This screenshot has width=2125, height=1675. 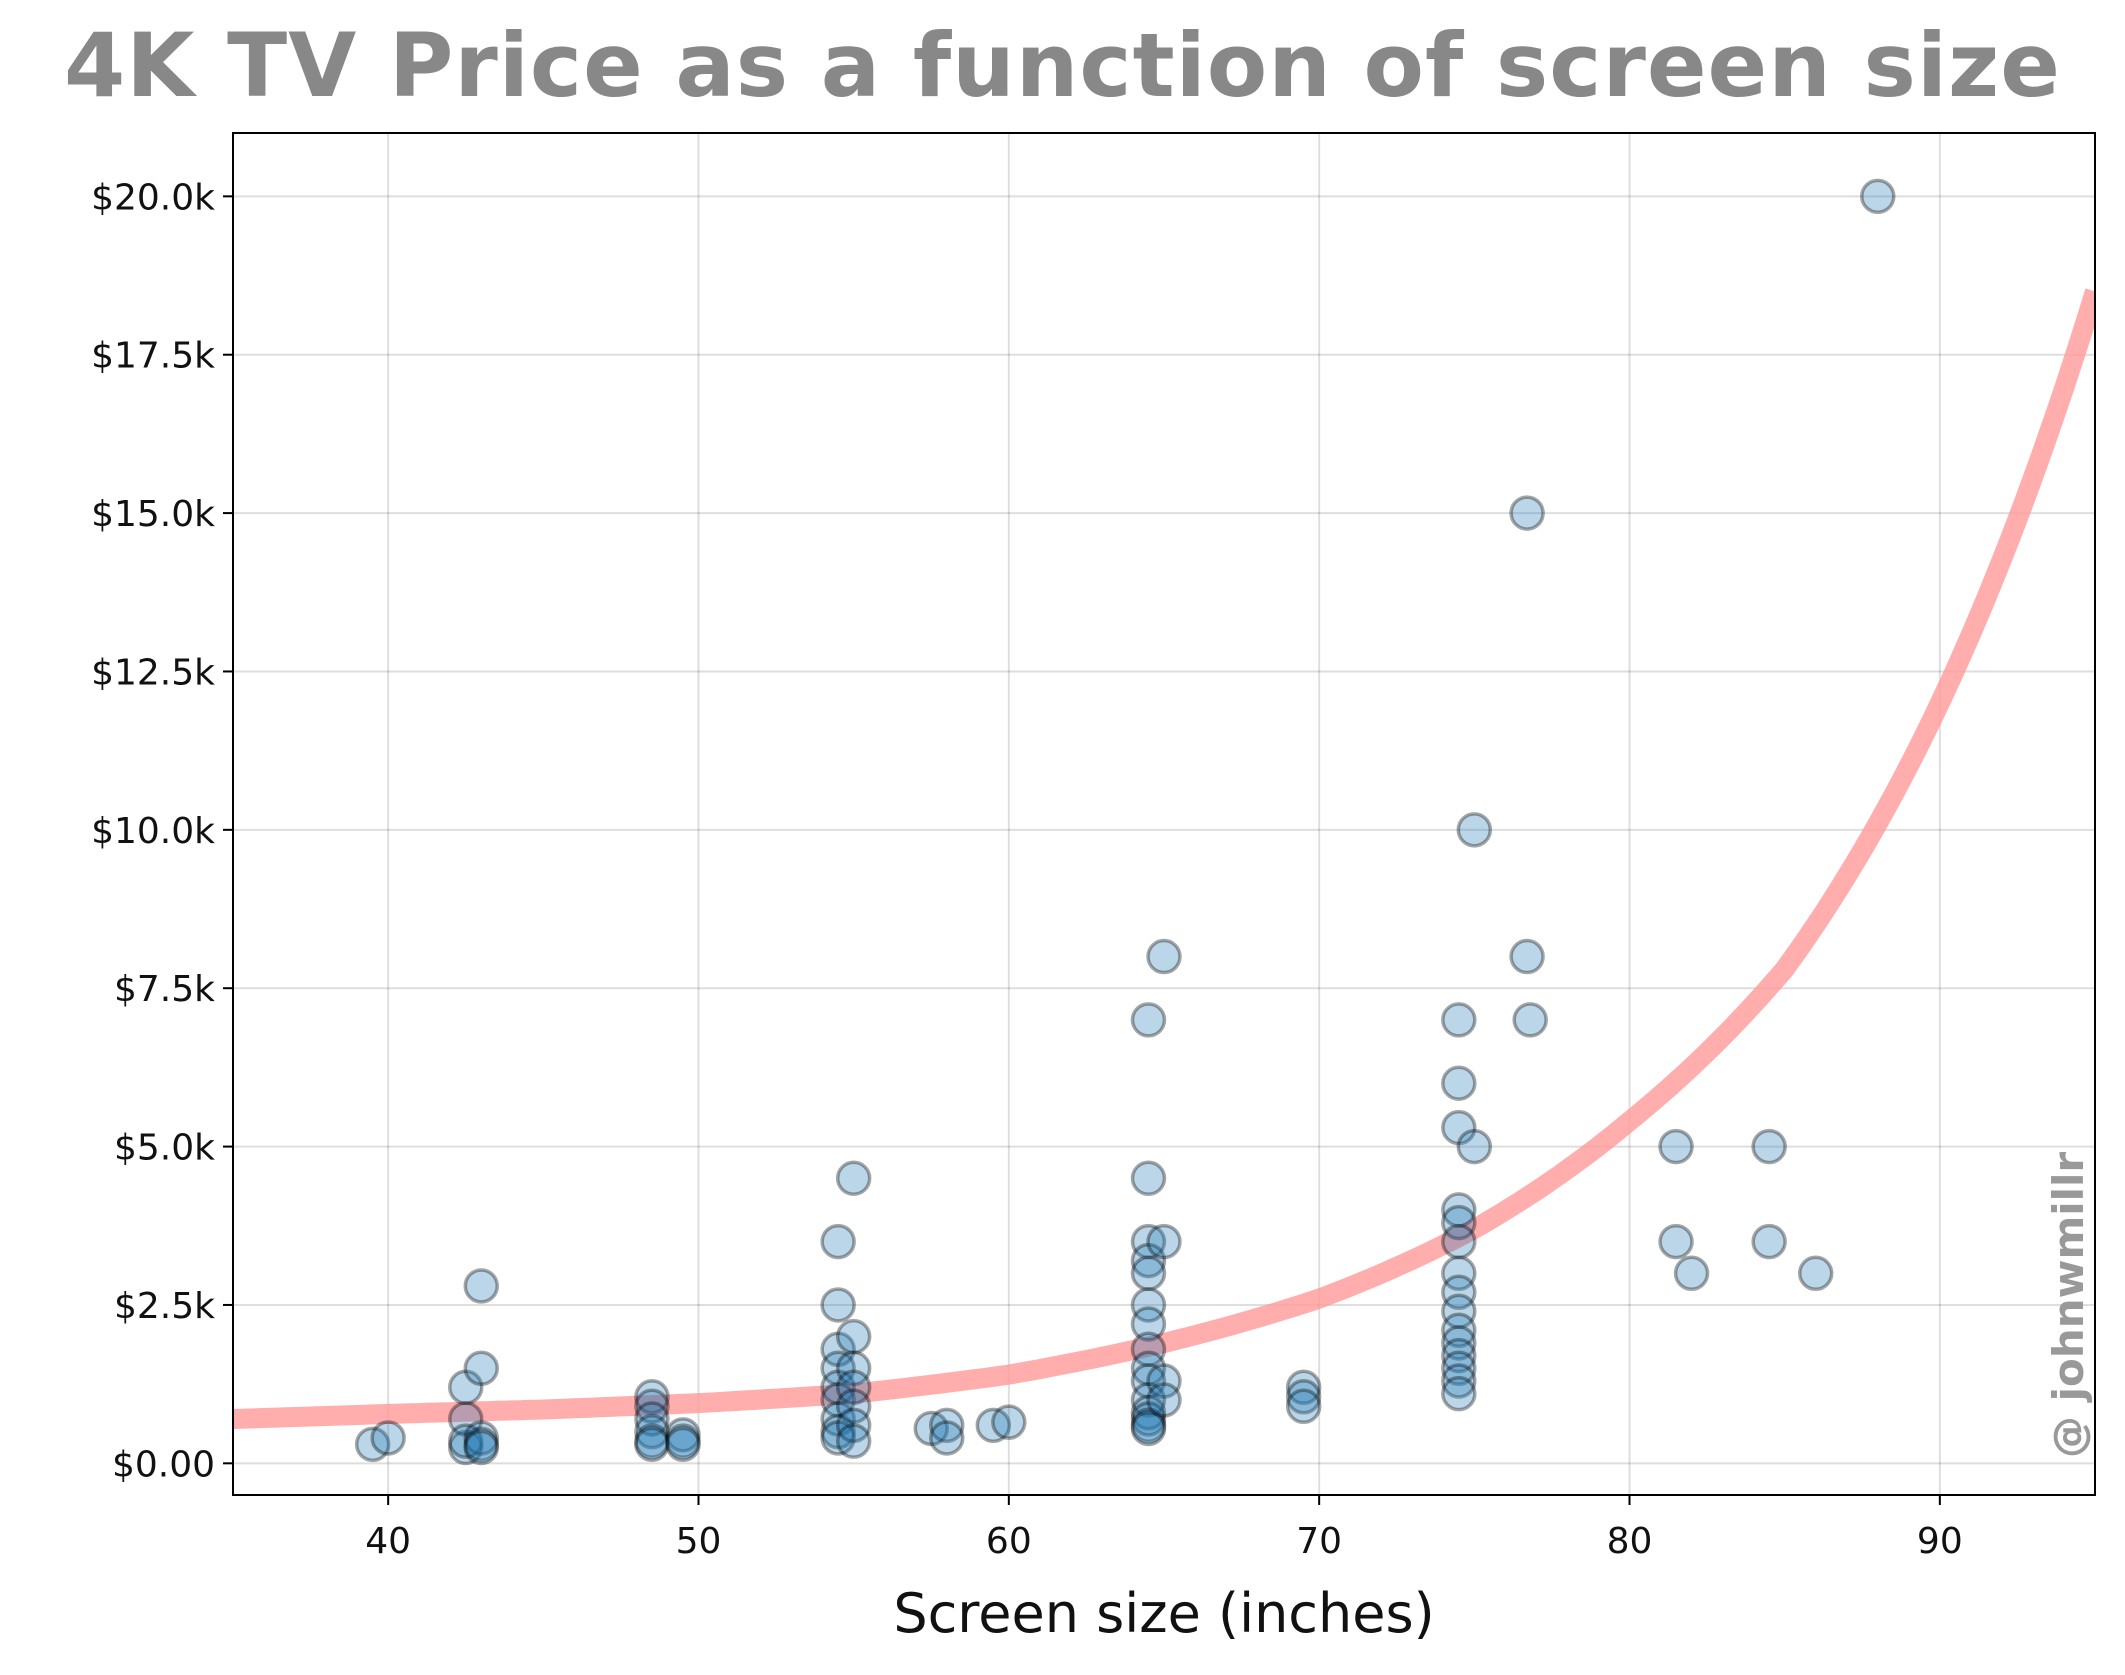 What do you see at coordinates (1164, 1528) in the screenshot?
I see `x-axis-ticks: 40 50 60 70 80 90` at bounding box center [1164, 1528].